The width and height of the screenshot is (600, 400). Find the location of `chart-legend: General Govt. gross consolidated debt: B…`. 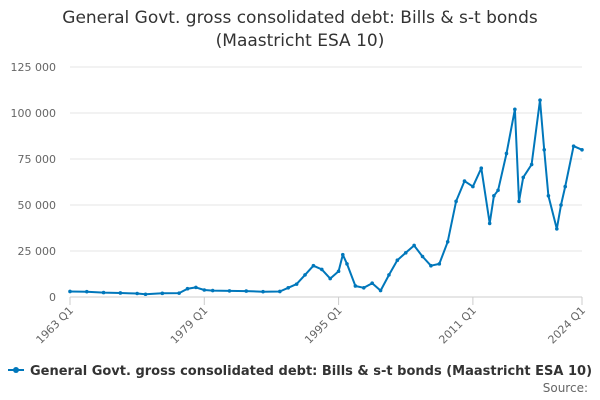

chart-legend: General Govt. gross consolidated debt: B… is located at coordinates (300, 371).